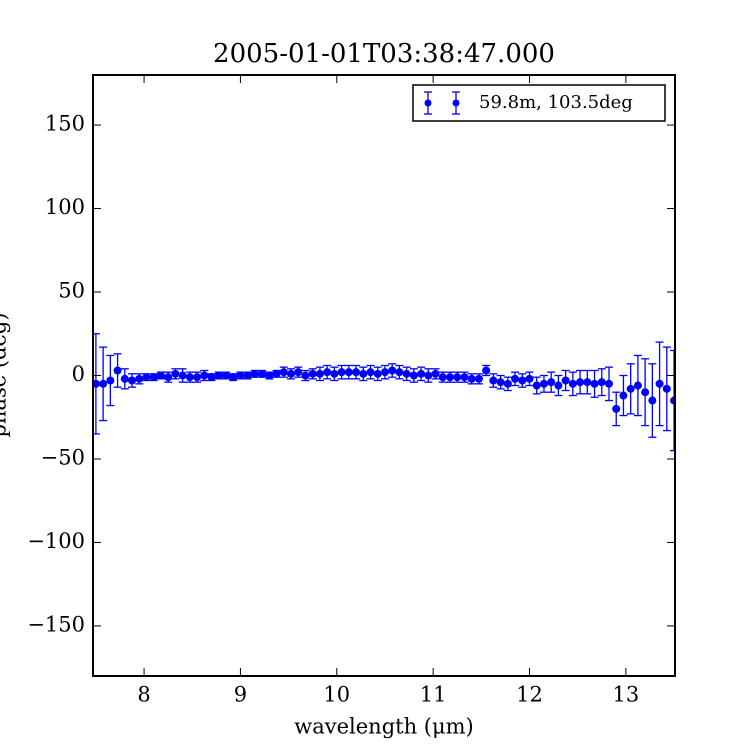 The width and height of the screenshot is (750, 750). I want to click on y-tick-label: 150, so click(65, 124).